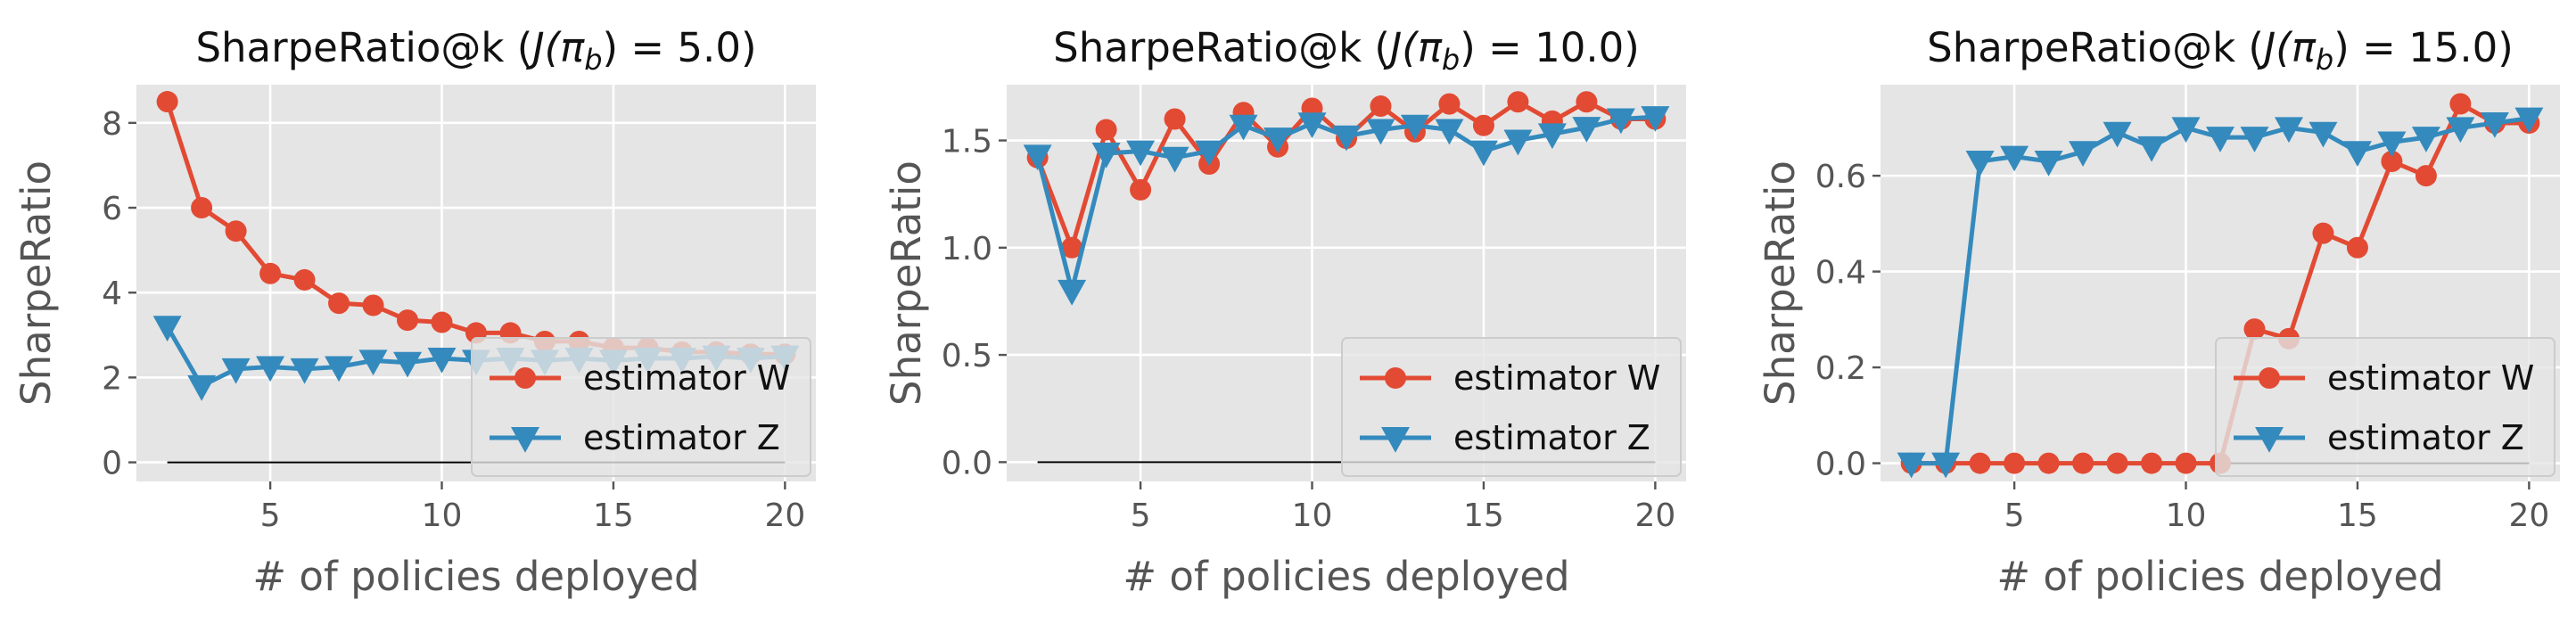  Describe the element at coordinates (112, 293) in the screenshot. I see `y-tick-label: 4` at that location.